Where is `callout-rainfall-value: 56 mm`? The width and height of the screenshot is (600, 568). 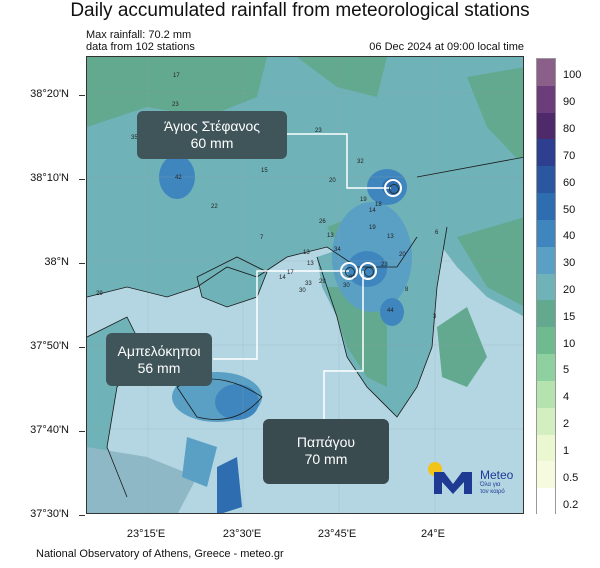 callout-rainfall-value: 56 mm is located at coordinates (159, 368).